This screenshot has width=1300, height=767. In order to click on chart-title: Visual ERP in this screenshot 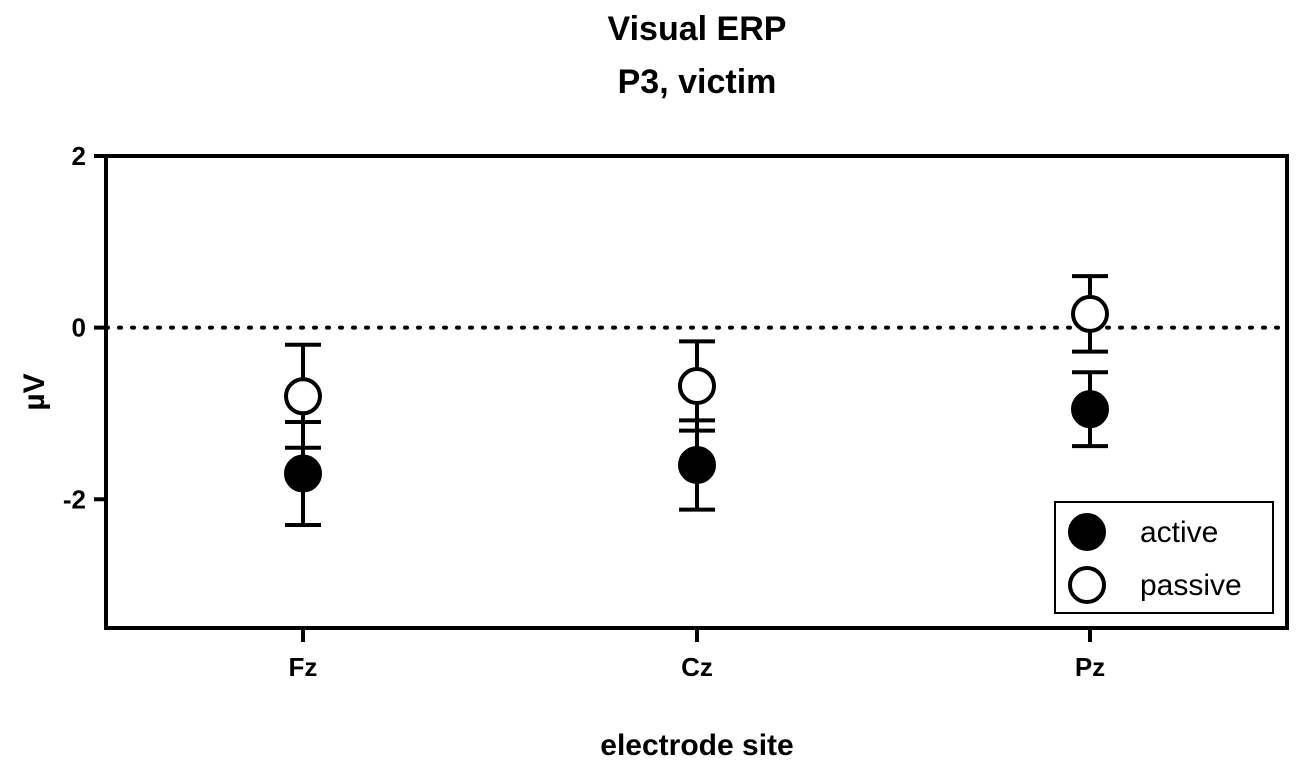, I will do `click(697, 29)`.